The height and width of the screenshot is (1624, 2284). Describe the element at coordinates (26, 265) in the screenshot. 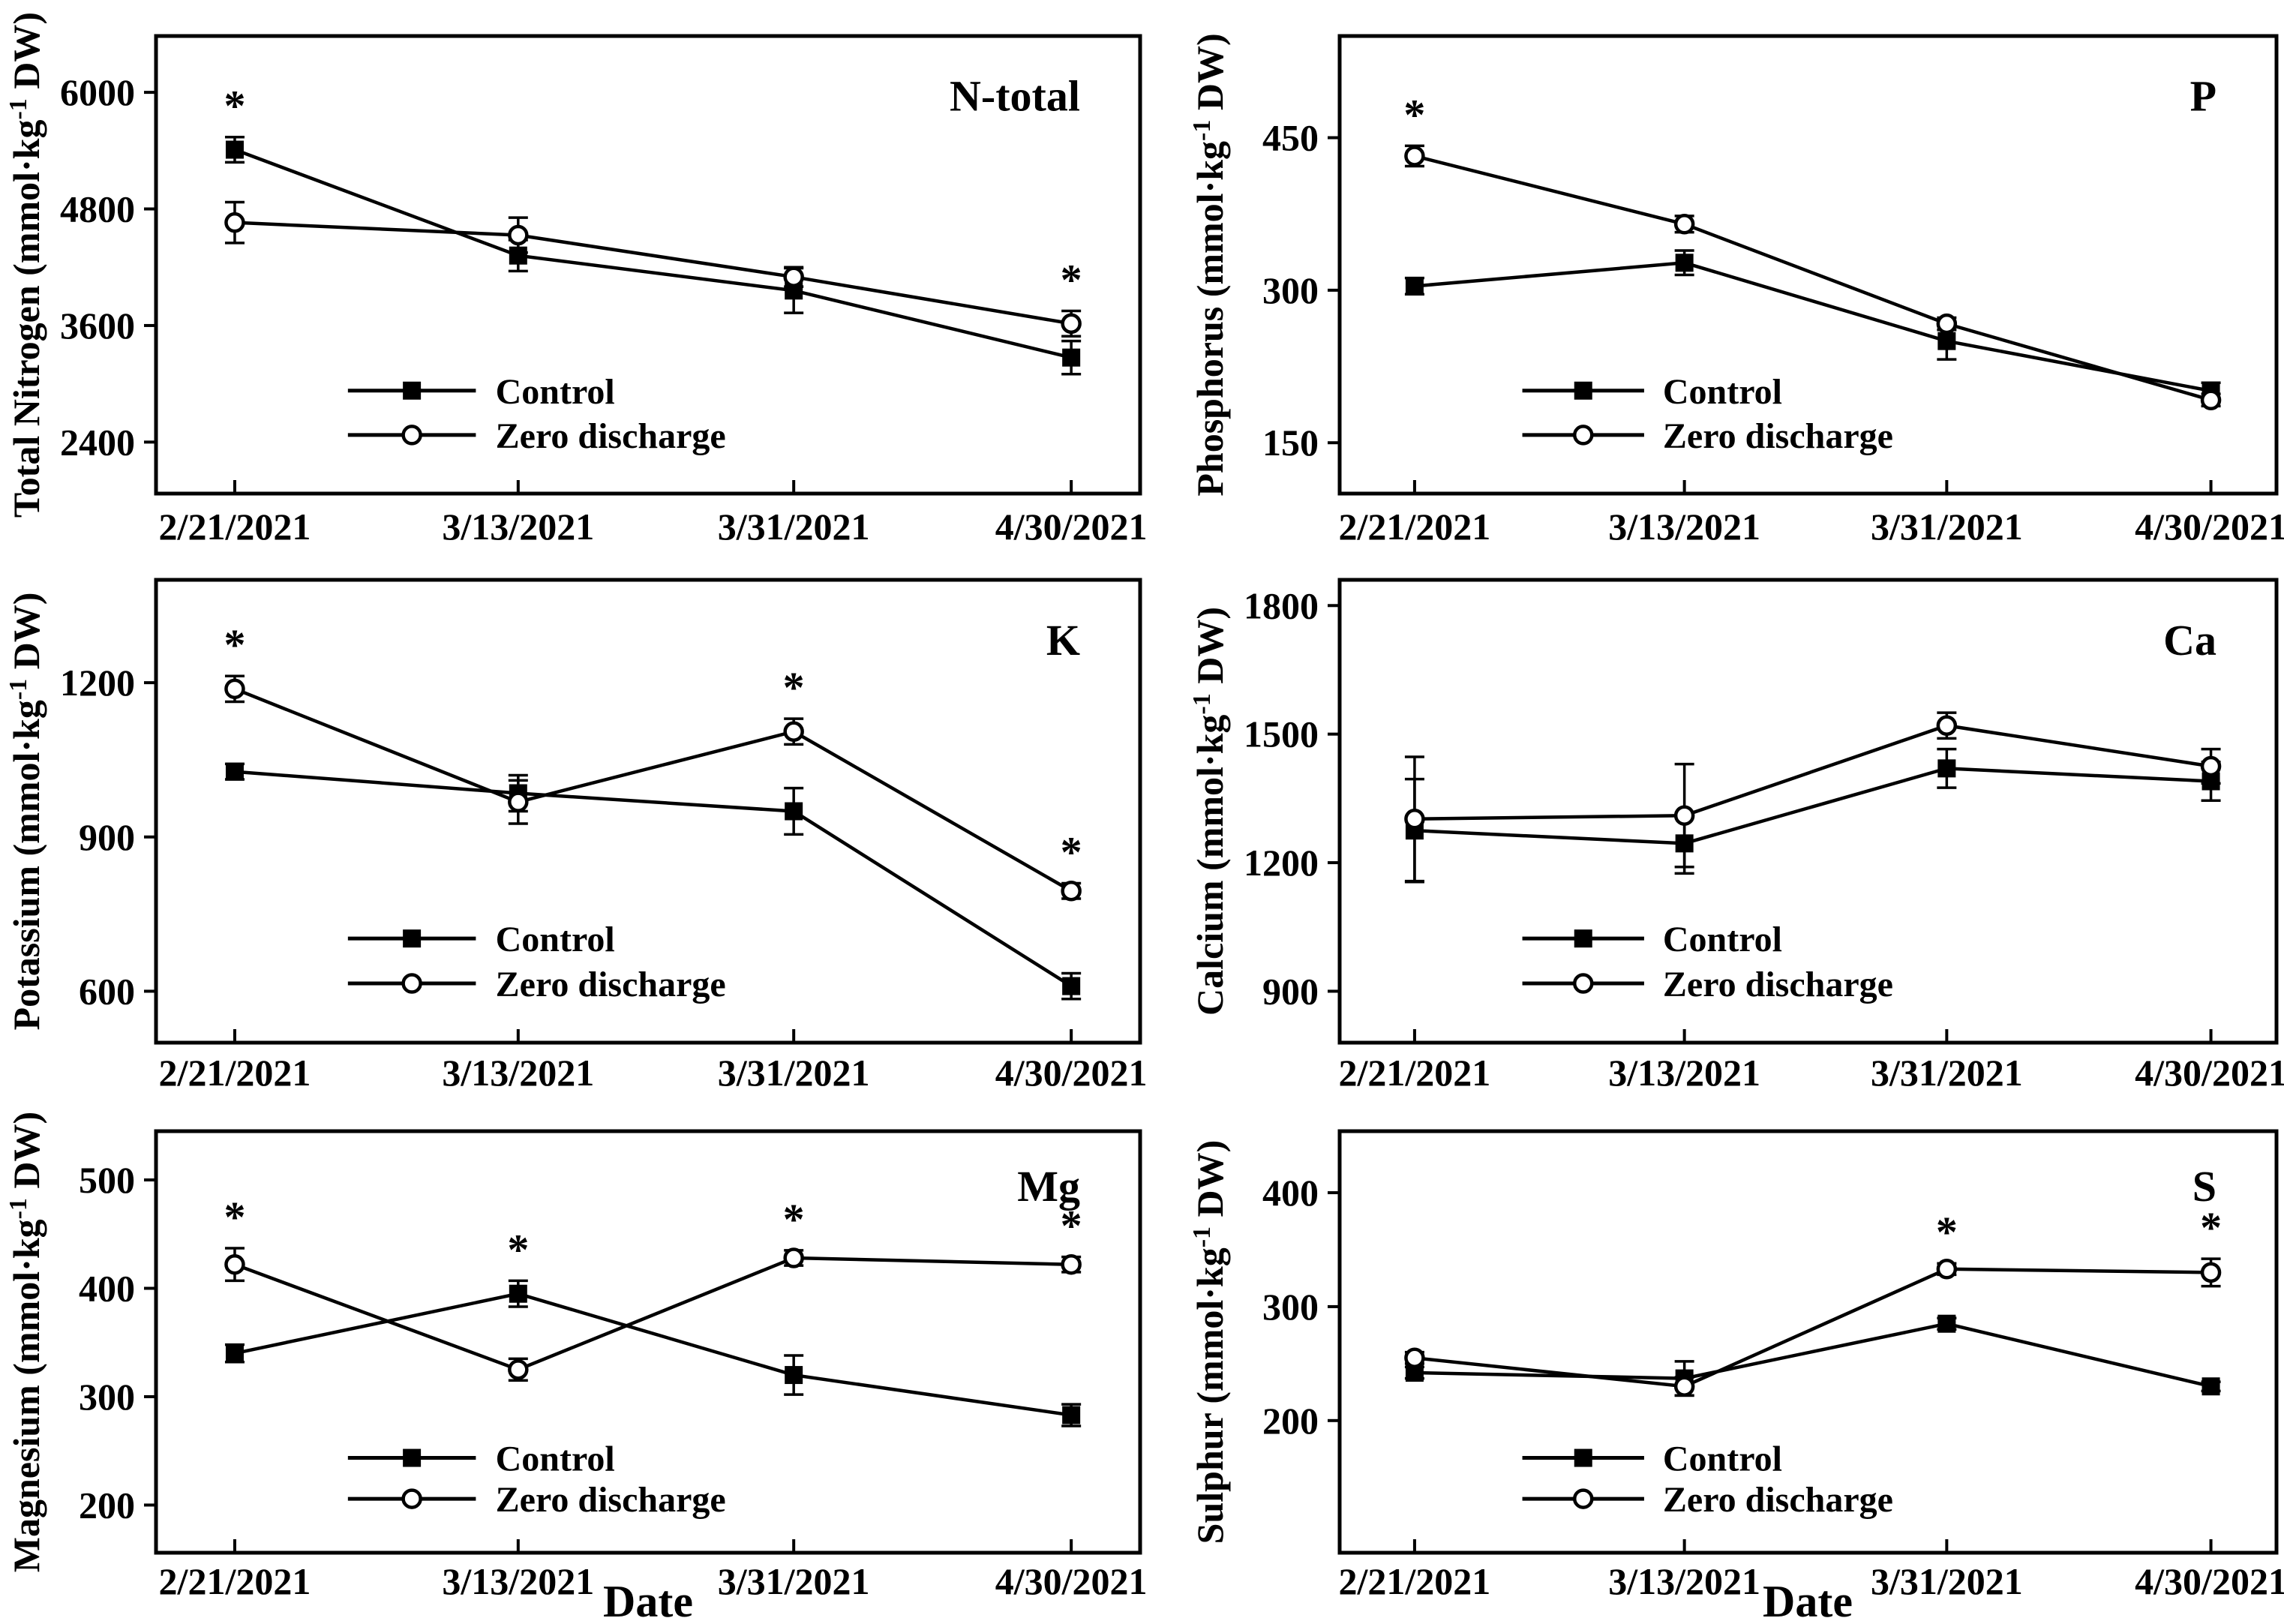

I see `y-axis-title: Total Nitrogen (mmol·kg-1 DW)` at that location.